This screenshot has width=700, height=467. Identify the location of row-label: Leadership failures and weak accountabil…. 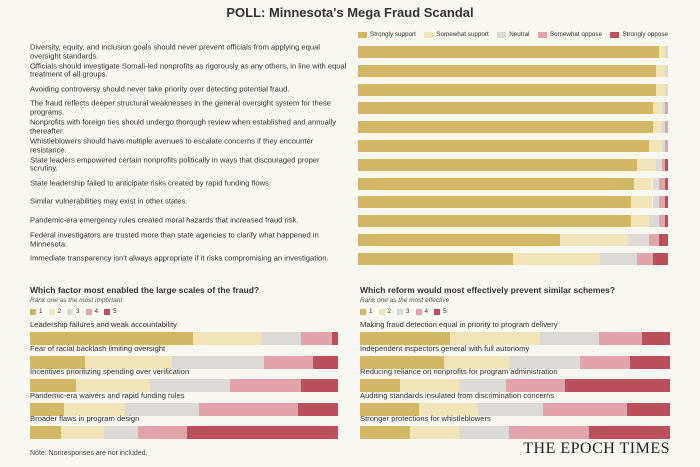
(103, 324).